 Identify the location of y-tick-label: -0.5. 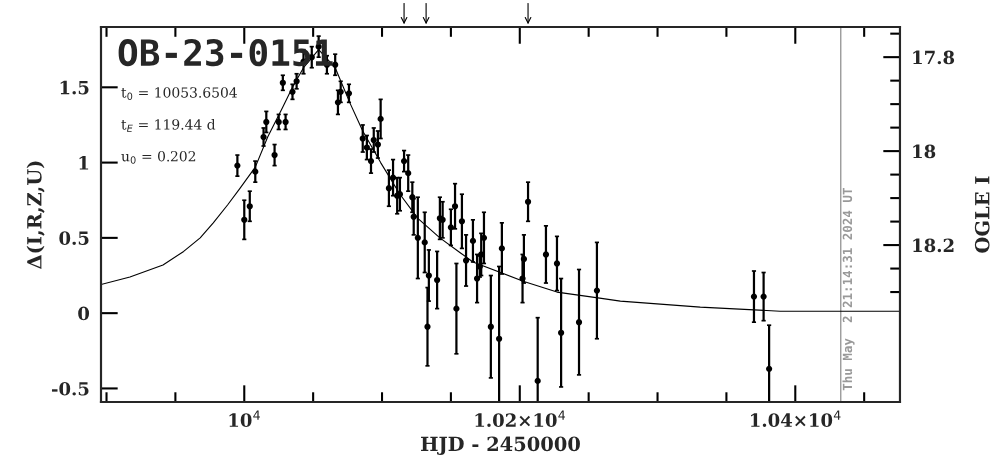
(70, 388).